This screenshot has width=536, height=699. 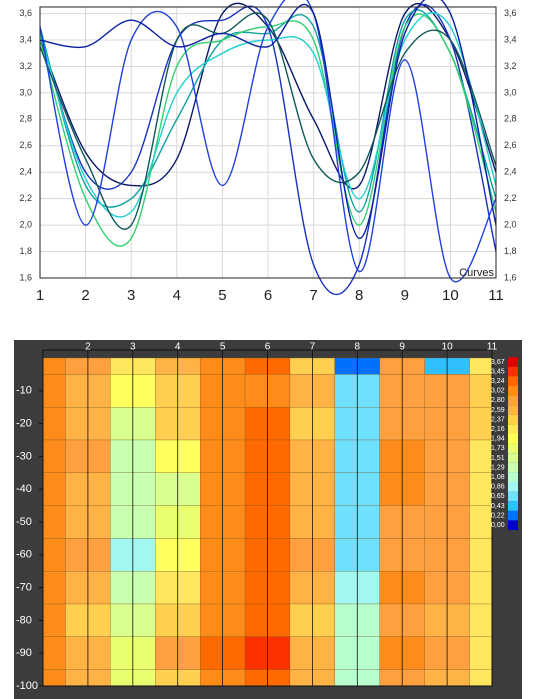 I want to click on y-tick-label: 2,8, so click(x=25, y=119).